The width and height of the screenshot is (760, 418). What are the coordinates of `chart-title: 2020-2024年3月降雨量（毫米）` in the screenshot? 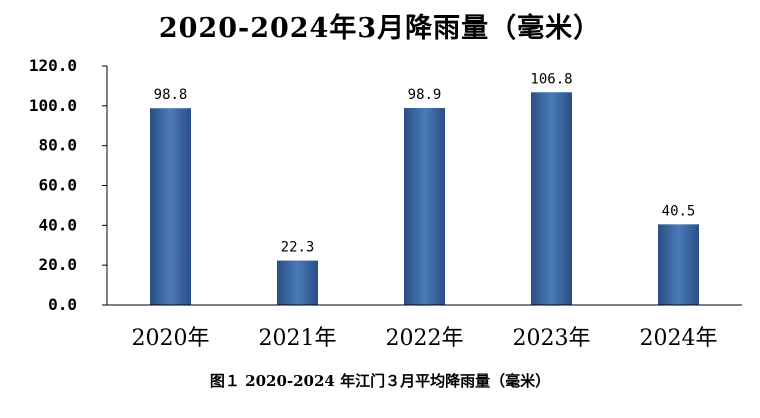 It's located at (380, 28).